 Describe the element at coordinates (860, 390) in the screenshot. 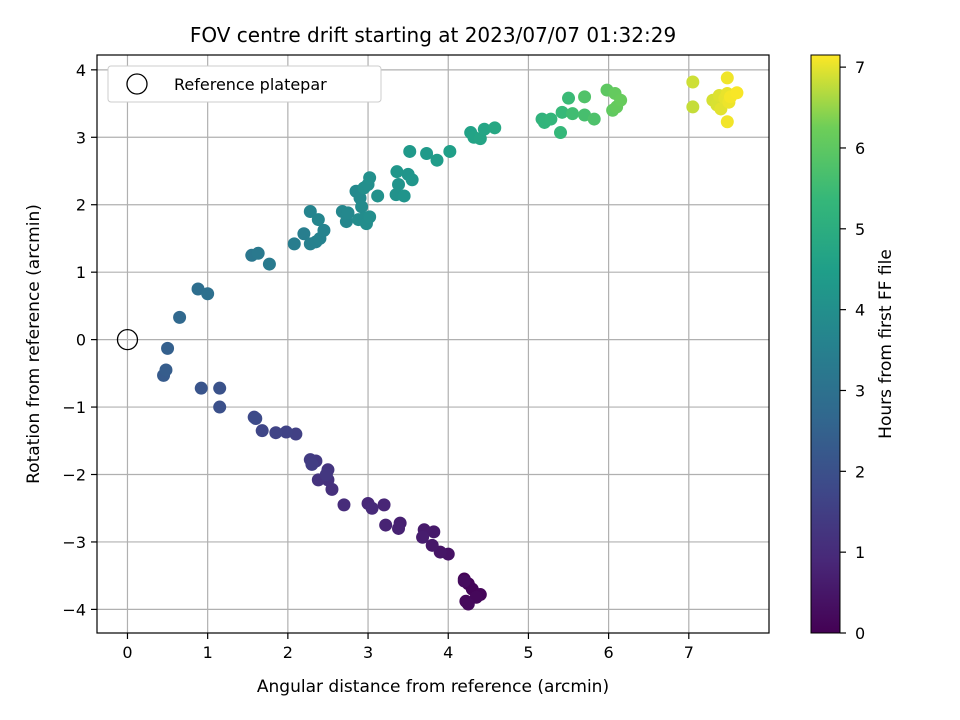

I see `colorbar-tick-label: 3` at that location.